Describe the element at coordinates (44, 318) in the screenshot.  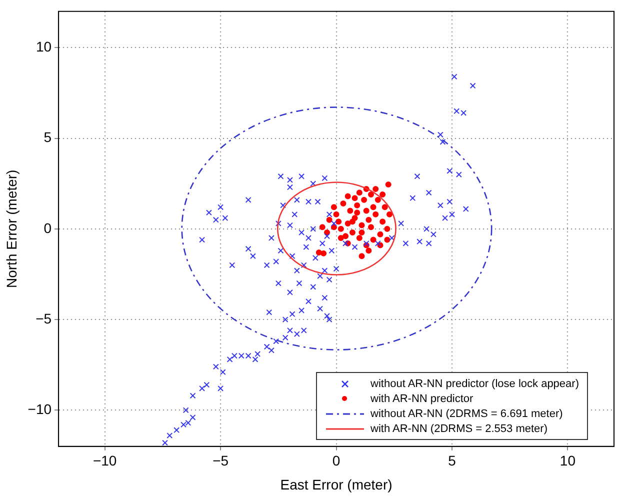
I see `y-tick-label: −5` at that location.